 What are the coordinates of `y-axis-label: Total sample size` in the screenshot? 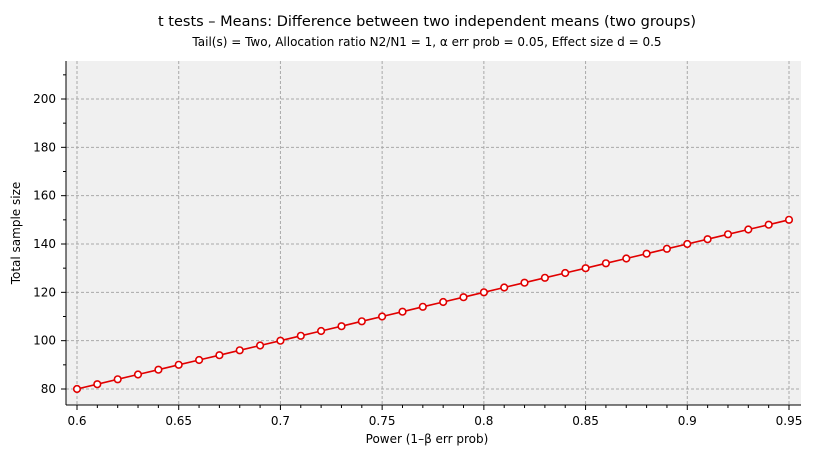 It's located at (16, 234).